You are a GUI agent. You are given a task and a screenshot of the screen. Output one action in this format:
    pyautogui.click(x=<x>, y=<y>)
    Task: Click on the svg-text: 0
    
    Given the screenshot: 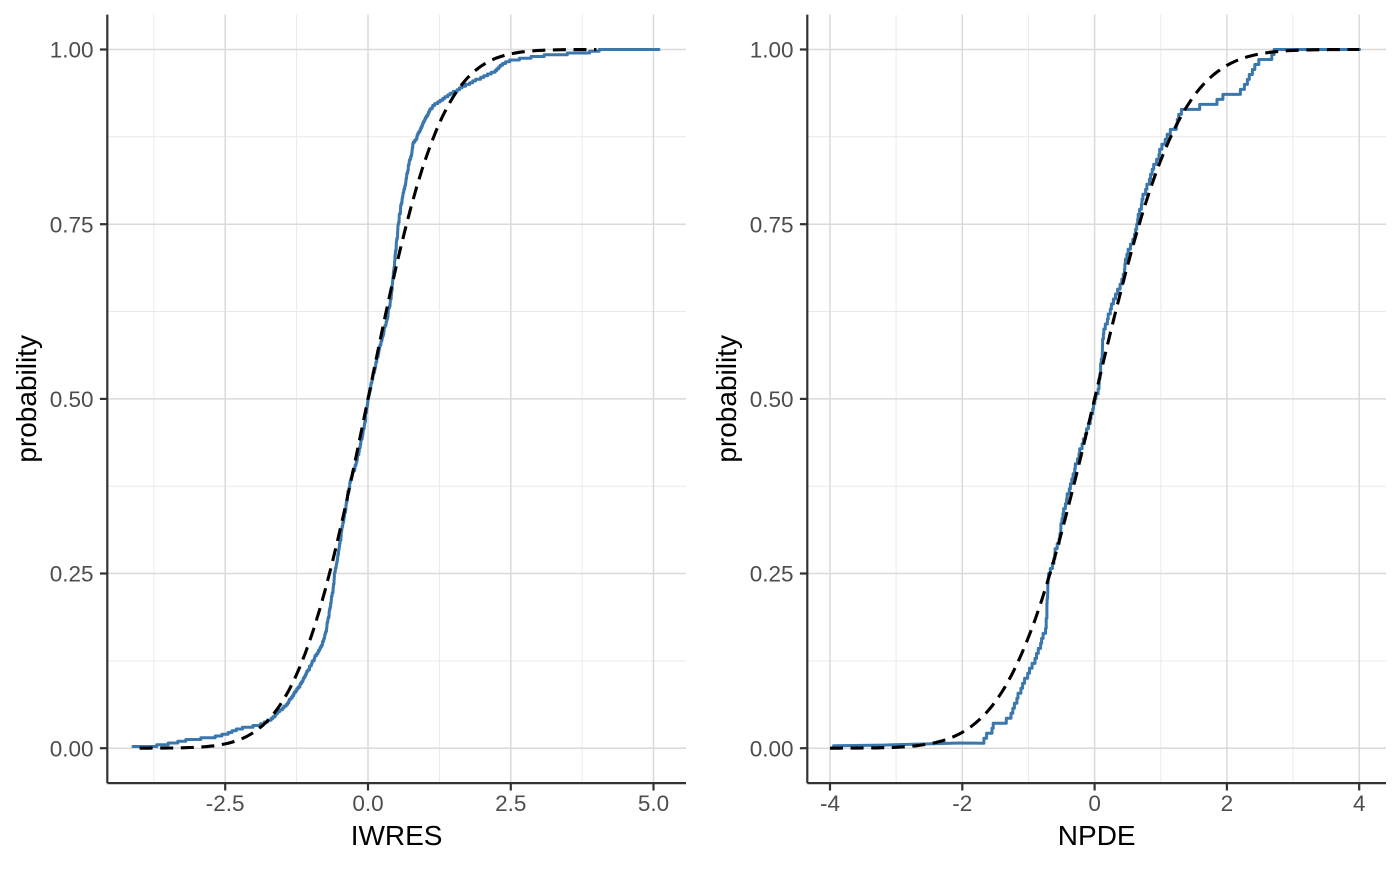 What is the action you would take?
    pyautogui.click(x=1094, y=803)
    